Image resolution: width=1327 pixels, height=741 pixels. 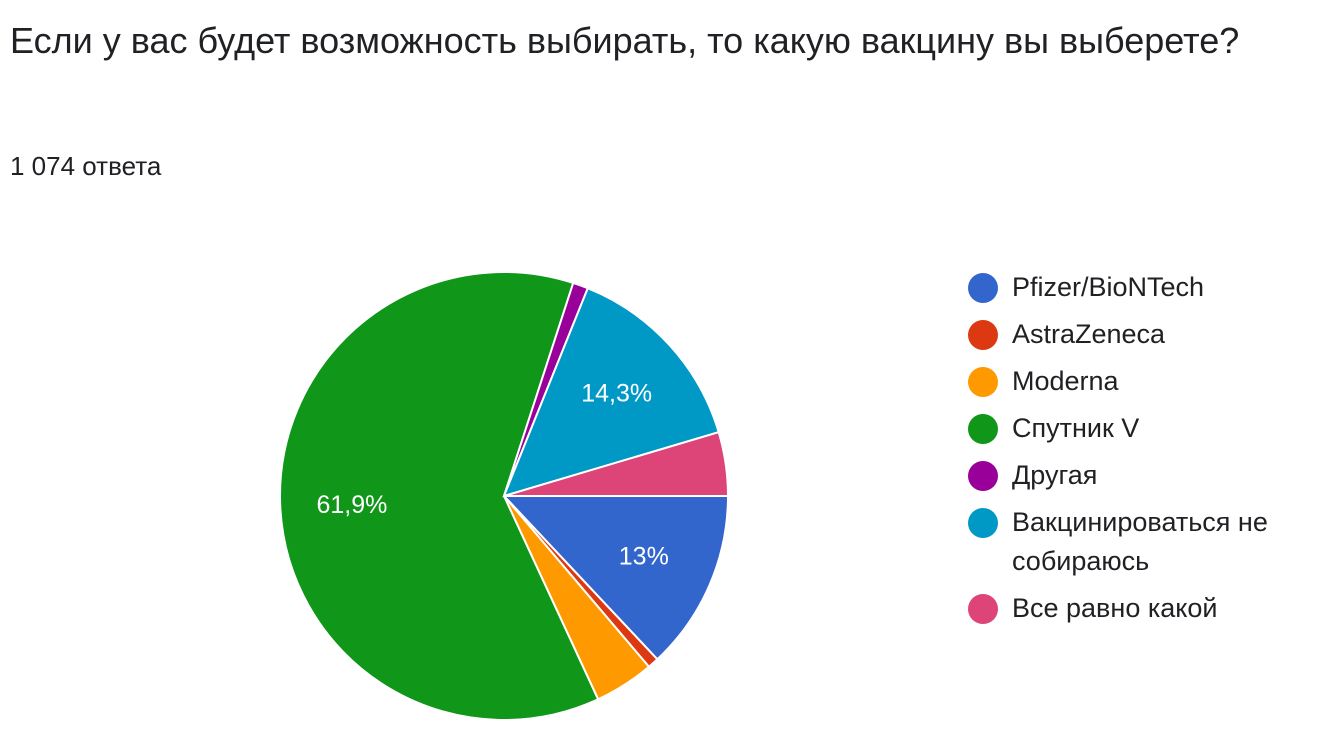 I want to click on pie-labels: 13% 61,9% 14,3%, so click(x=493, y=474).